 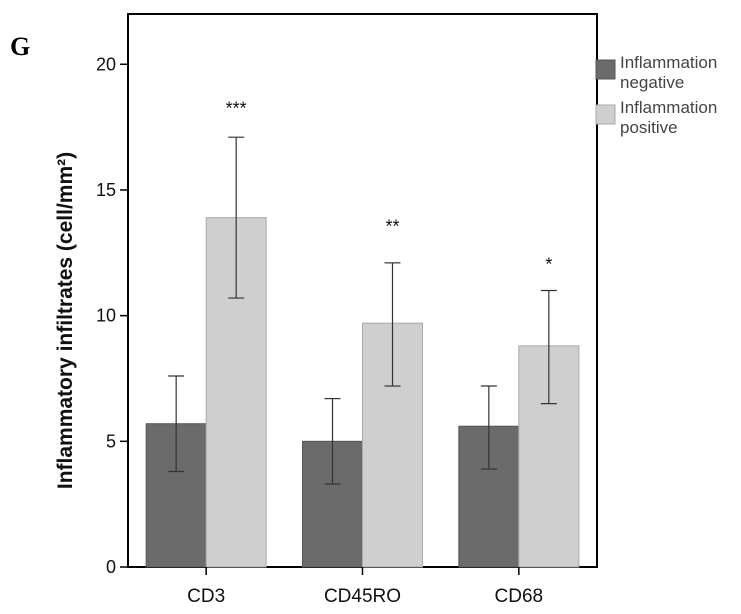 What do you see at coordinates (111, 567) in the screenshot?
I see `y-tick-label: 0` at bounding box center [111, 567].